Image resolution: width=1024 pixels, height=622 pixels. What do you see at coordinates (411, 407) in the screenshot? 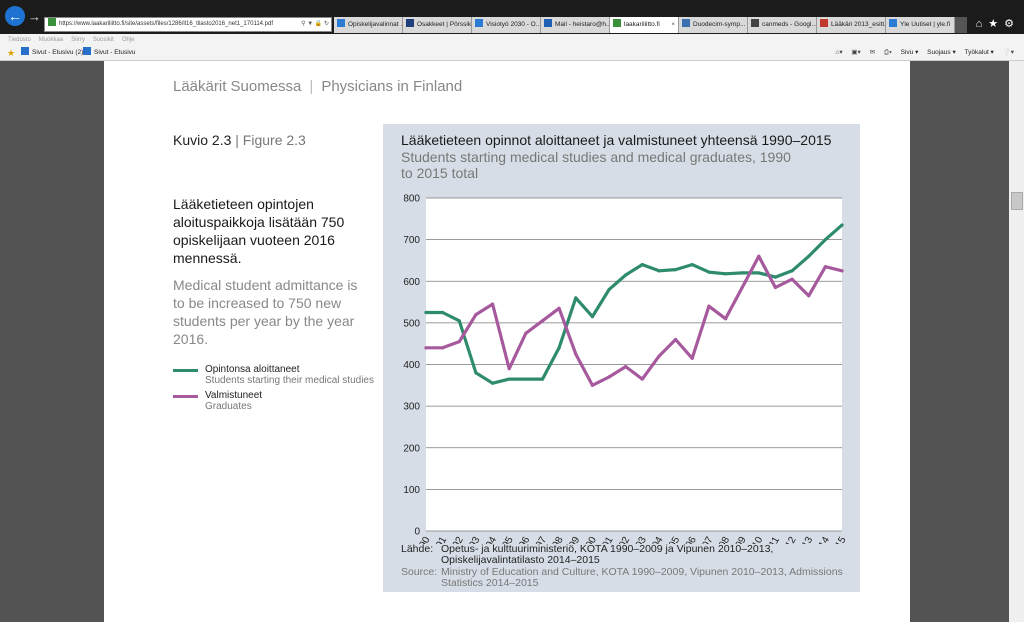
I see `y-tick-label: 300` at bounding box center [411, 407].